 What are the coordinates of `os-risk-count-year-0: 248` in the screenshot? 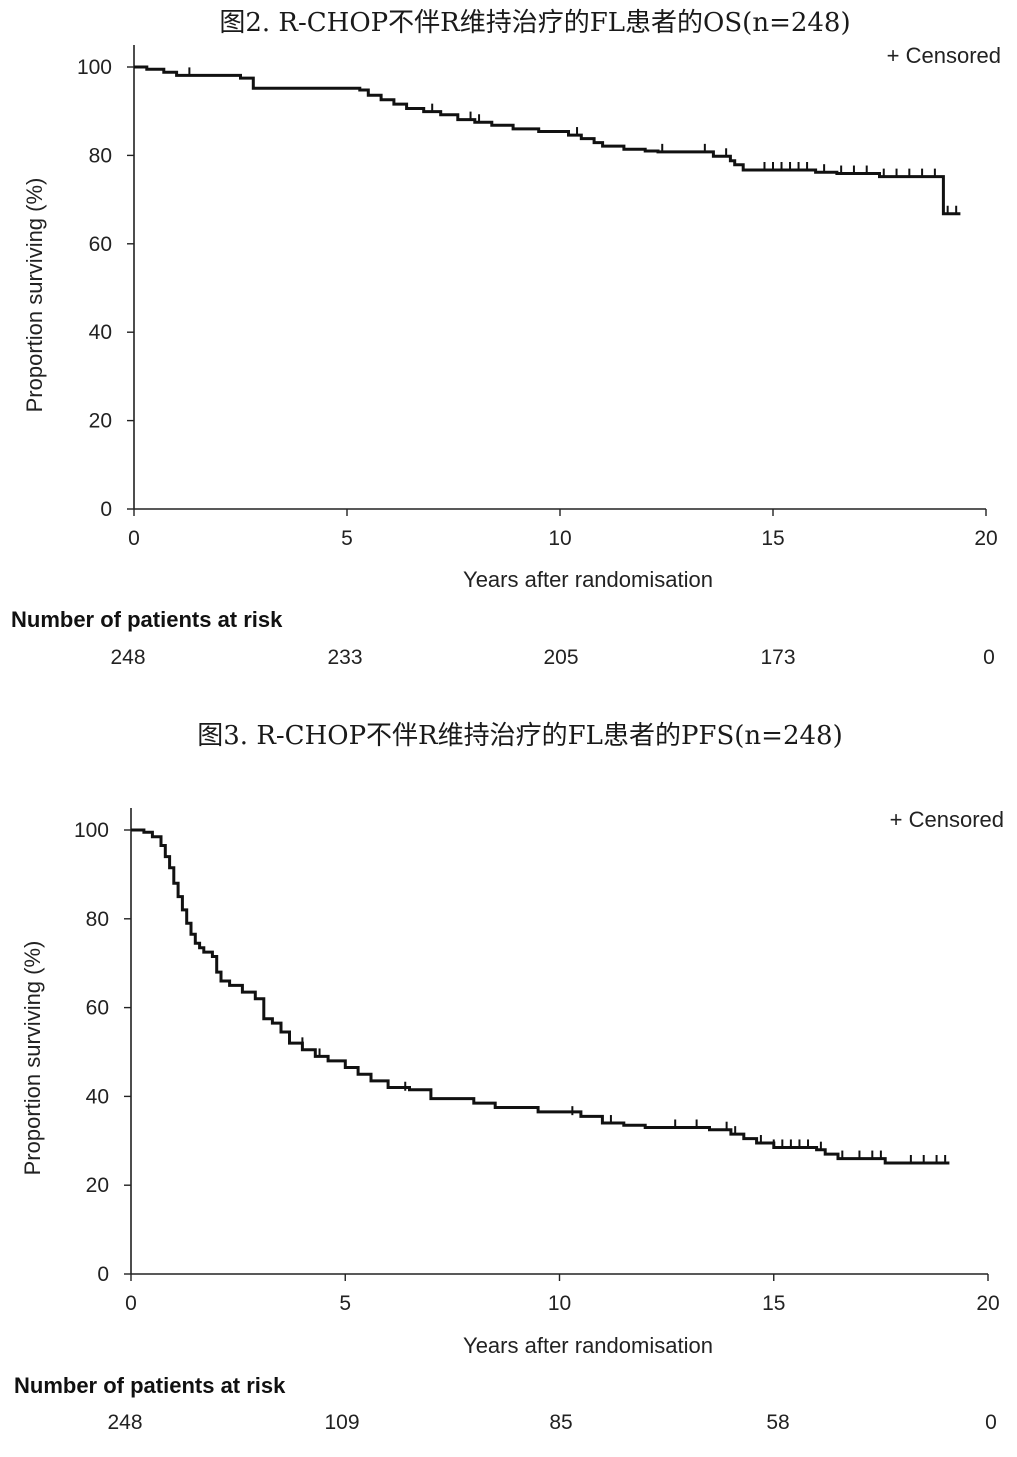 It's located at (127, 657).